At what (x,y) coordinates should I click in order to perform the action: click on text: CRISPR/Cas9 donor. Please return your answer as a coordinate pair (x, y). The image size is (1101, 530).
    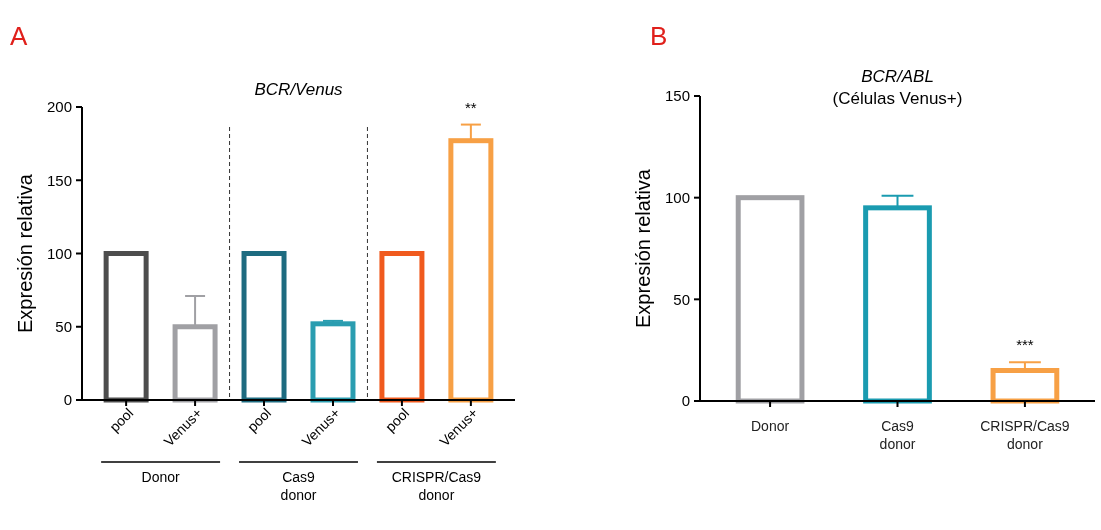
    Looking at the image, I should click on (436, 486).